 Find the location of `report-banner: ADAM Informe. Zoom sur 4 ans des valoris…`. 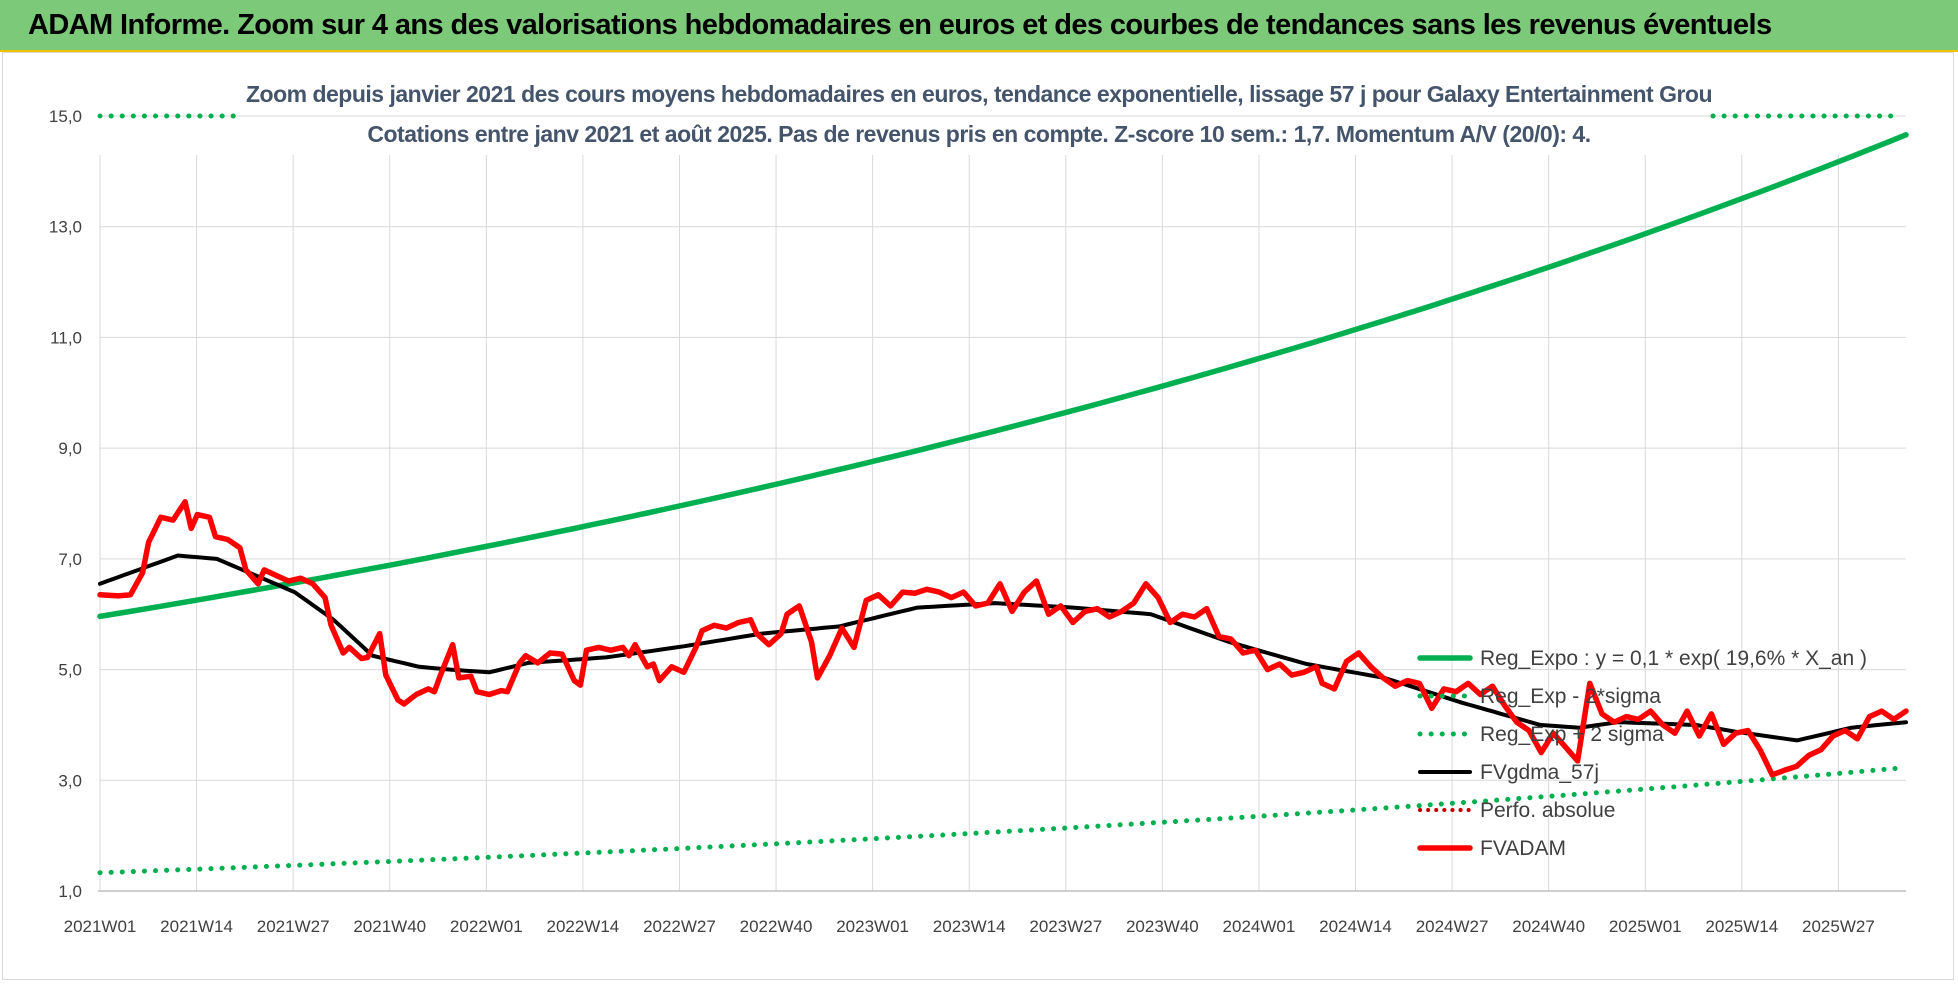

report-banner: ADAM Informe. Zoom sur 4 ans des valoris… is located at coordinates (979, 26).